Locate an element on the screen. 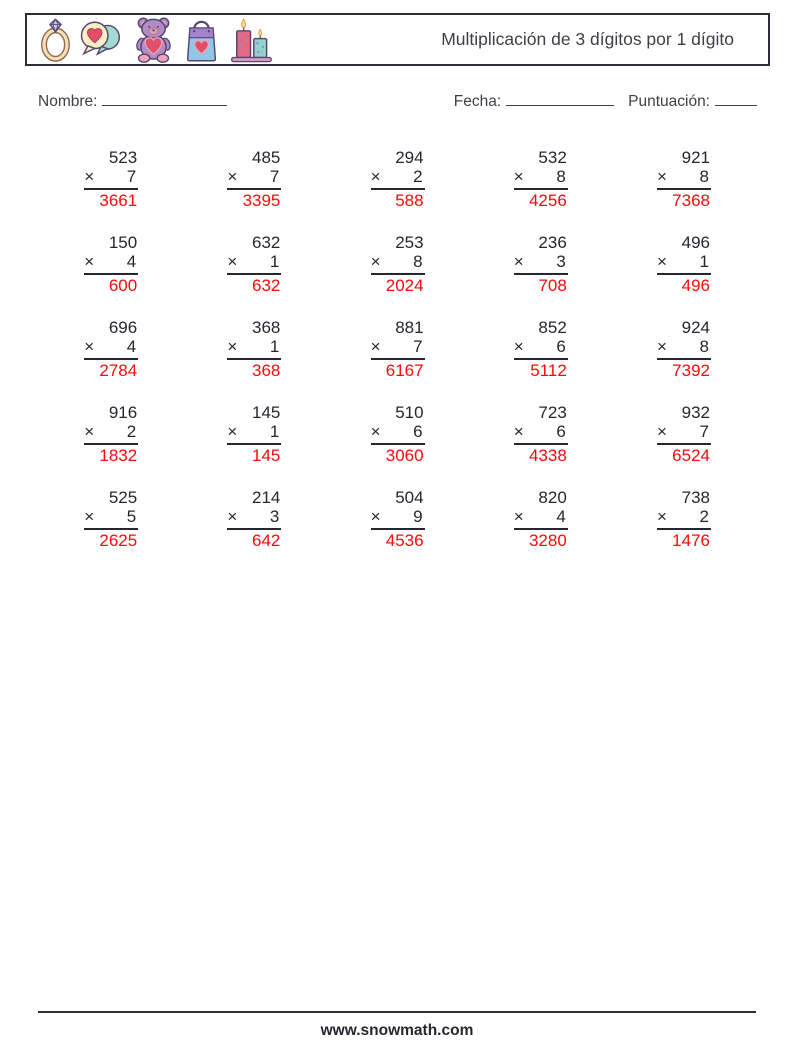  answer: 496 is located at coordinates (683, 284).